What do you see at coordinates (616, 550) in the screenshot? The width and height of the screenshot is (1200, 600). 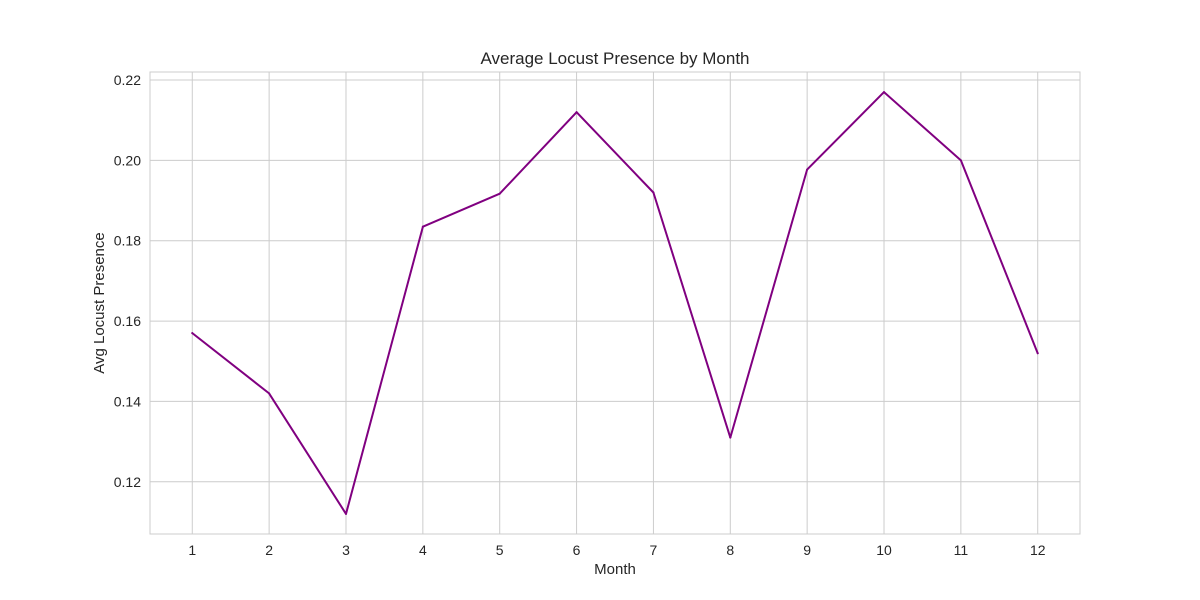 I see `x-tick-labels: 1 2 3 4 5 6 7 8 9 10 11 12` at bounding box center [616, 550].